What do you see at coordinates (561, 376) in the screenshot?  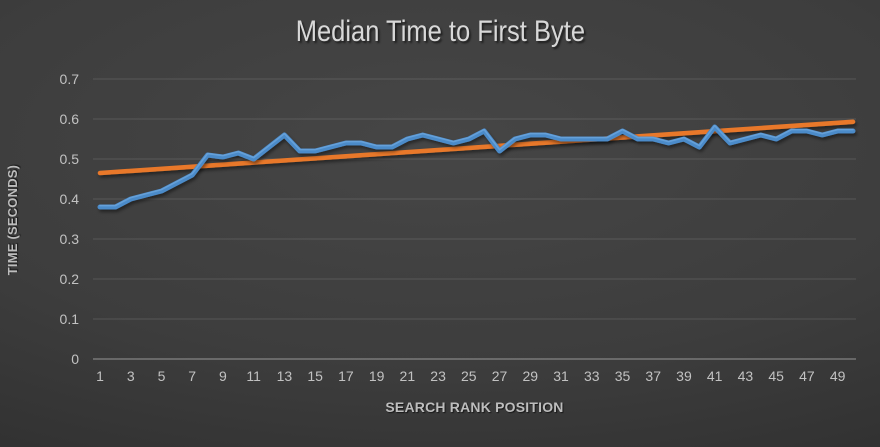 I see `x-tick-label: 31` at bounding box center [561, 376].